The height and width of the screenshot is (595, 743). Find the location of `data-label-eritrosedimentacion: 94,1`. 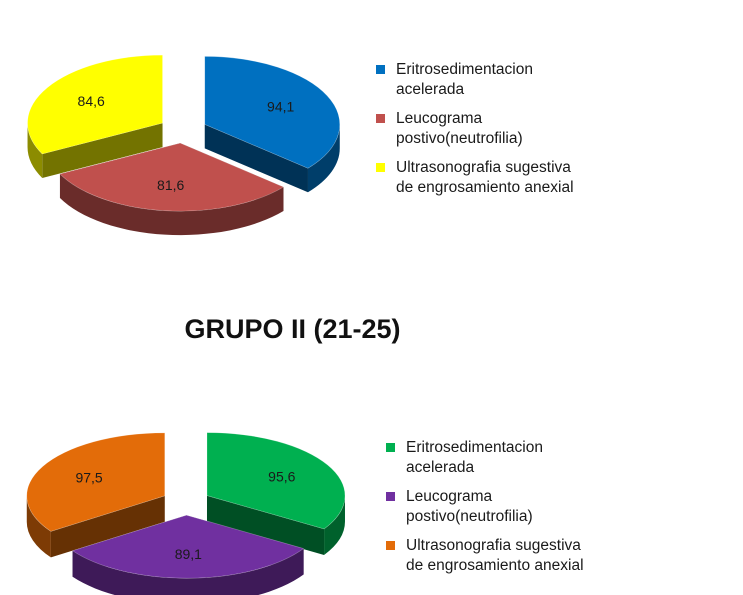

data-label-eritrosedimentacion: 94,1 is located at coordinates (280, 107).